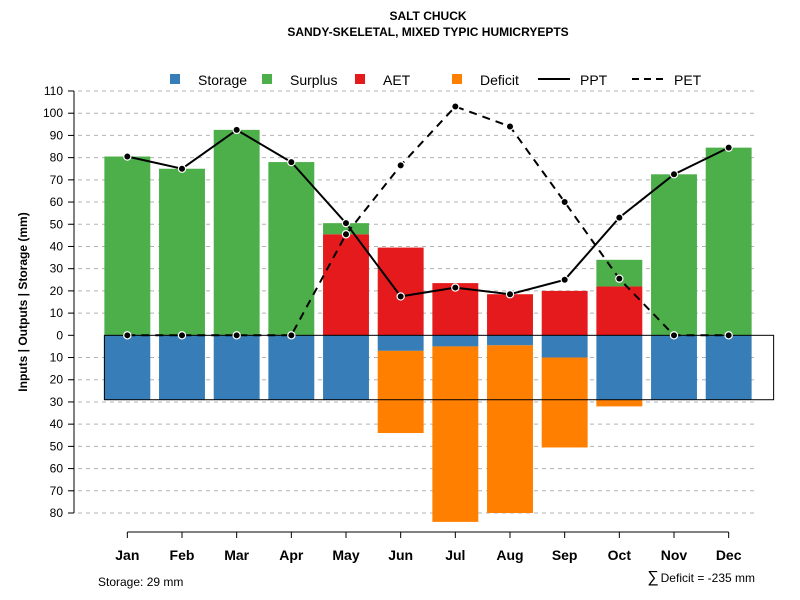 This screenshot has height=600, width=800. I want to click on bar-surplus-may, so click(346, 229).